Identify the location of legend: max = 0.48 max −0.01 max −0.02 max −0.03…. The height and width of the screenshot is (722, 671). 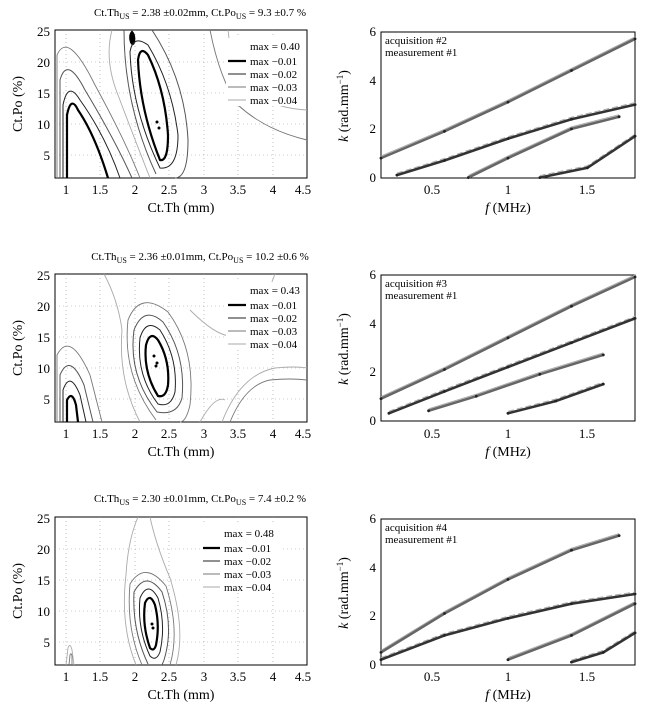
(242, 559).